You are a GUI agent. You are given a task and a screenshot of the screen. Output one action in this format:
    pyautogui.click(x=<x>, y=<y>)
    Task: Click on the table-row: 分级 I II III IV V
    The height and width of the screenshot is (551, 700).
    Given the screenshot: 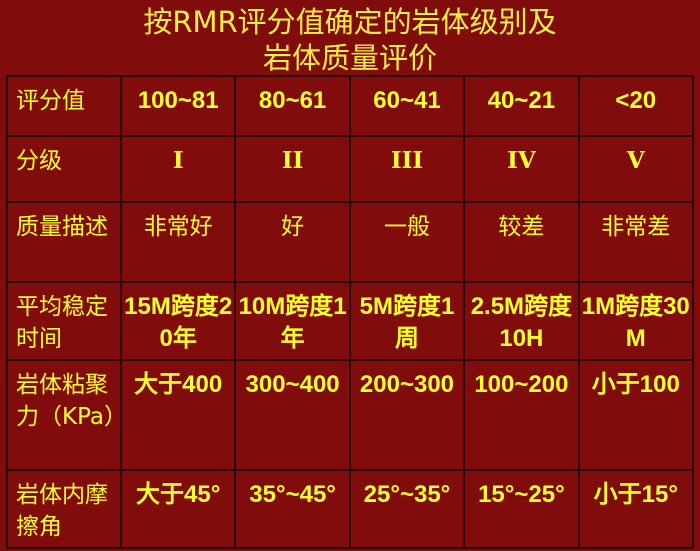 What is the action you would take?
    pyautogui.click(x=350, y=169)
    